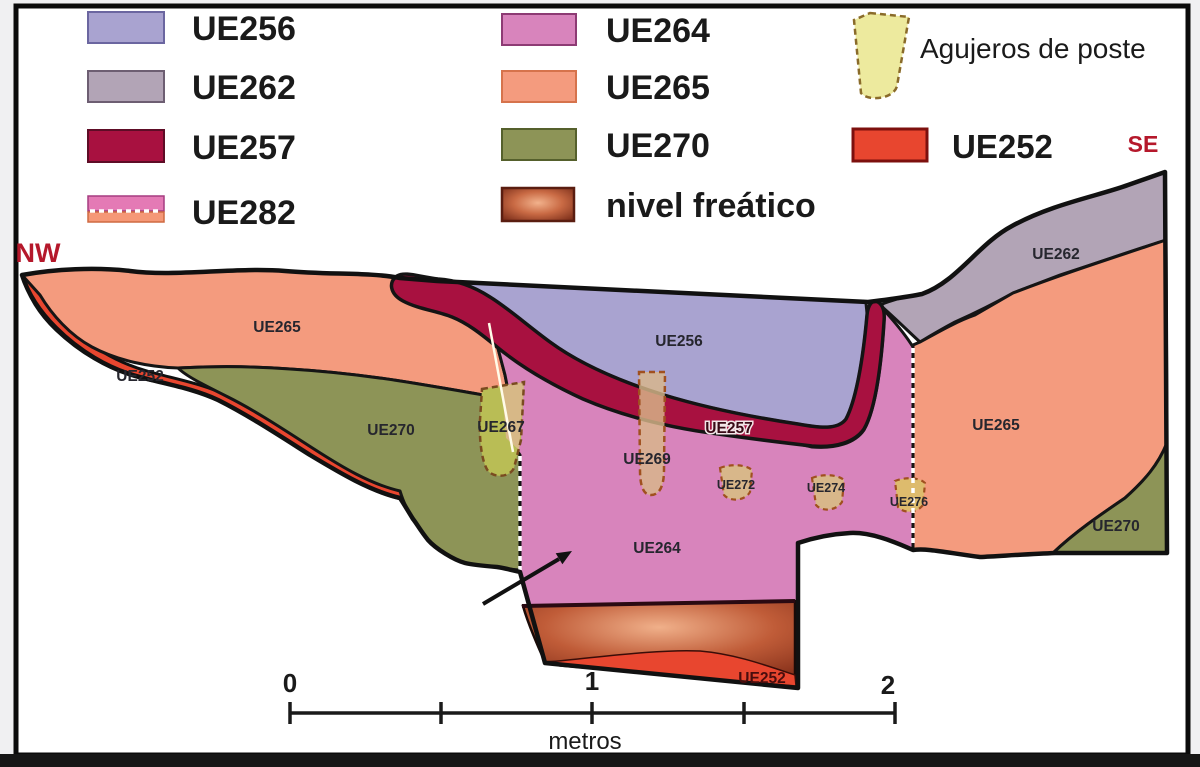 Image resolution: width=1200 pixels, height=767 pixels. What do you see at coordinates (277, 327) in the screenshot?
I see `label-ue265-left: UE265` at bounding box center [277, 327].